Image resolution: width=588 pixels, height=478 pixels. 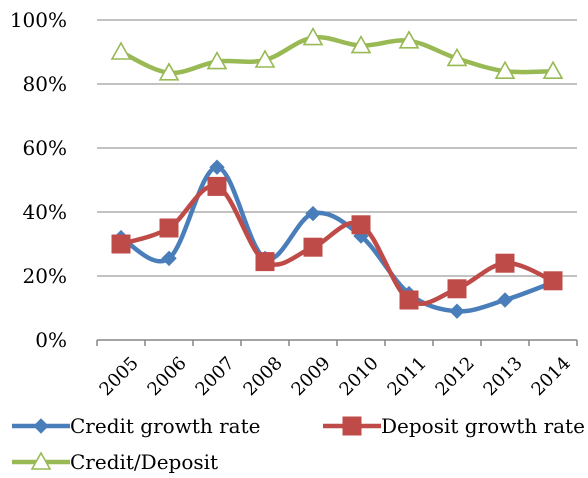 What do you see at coordinates (51, 340) in the screenshot?
I see `y-tick-label: 0%` at bounding box center [51, 340].